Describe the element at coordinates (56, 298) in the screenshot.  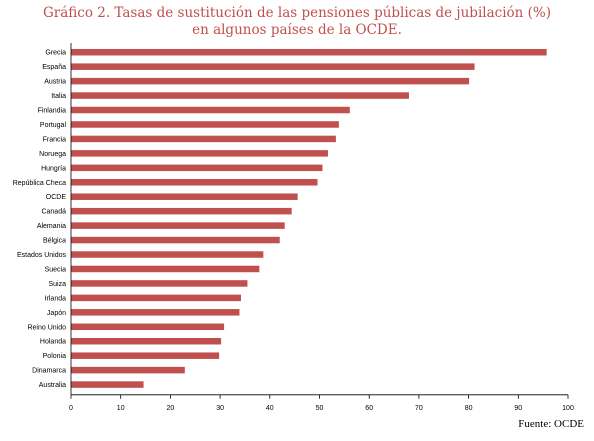
I see `category-label-17: Irlanda` at that location.